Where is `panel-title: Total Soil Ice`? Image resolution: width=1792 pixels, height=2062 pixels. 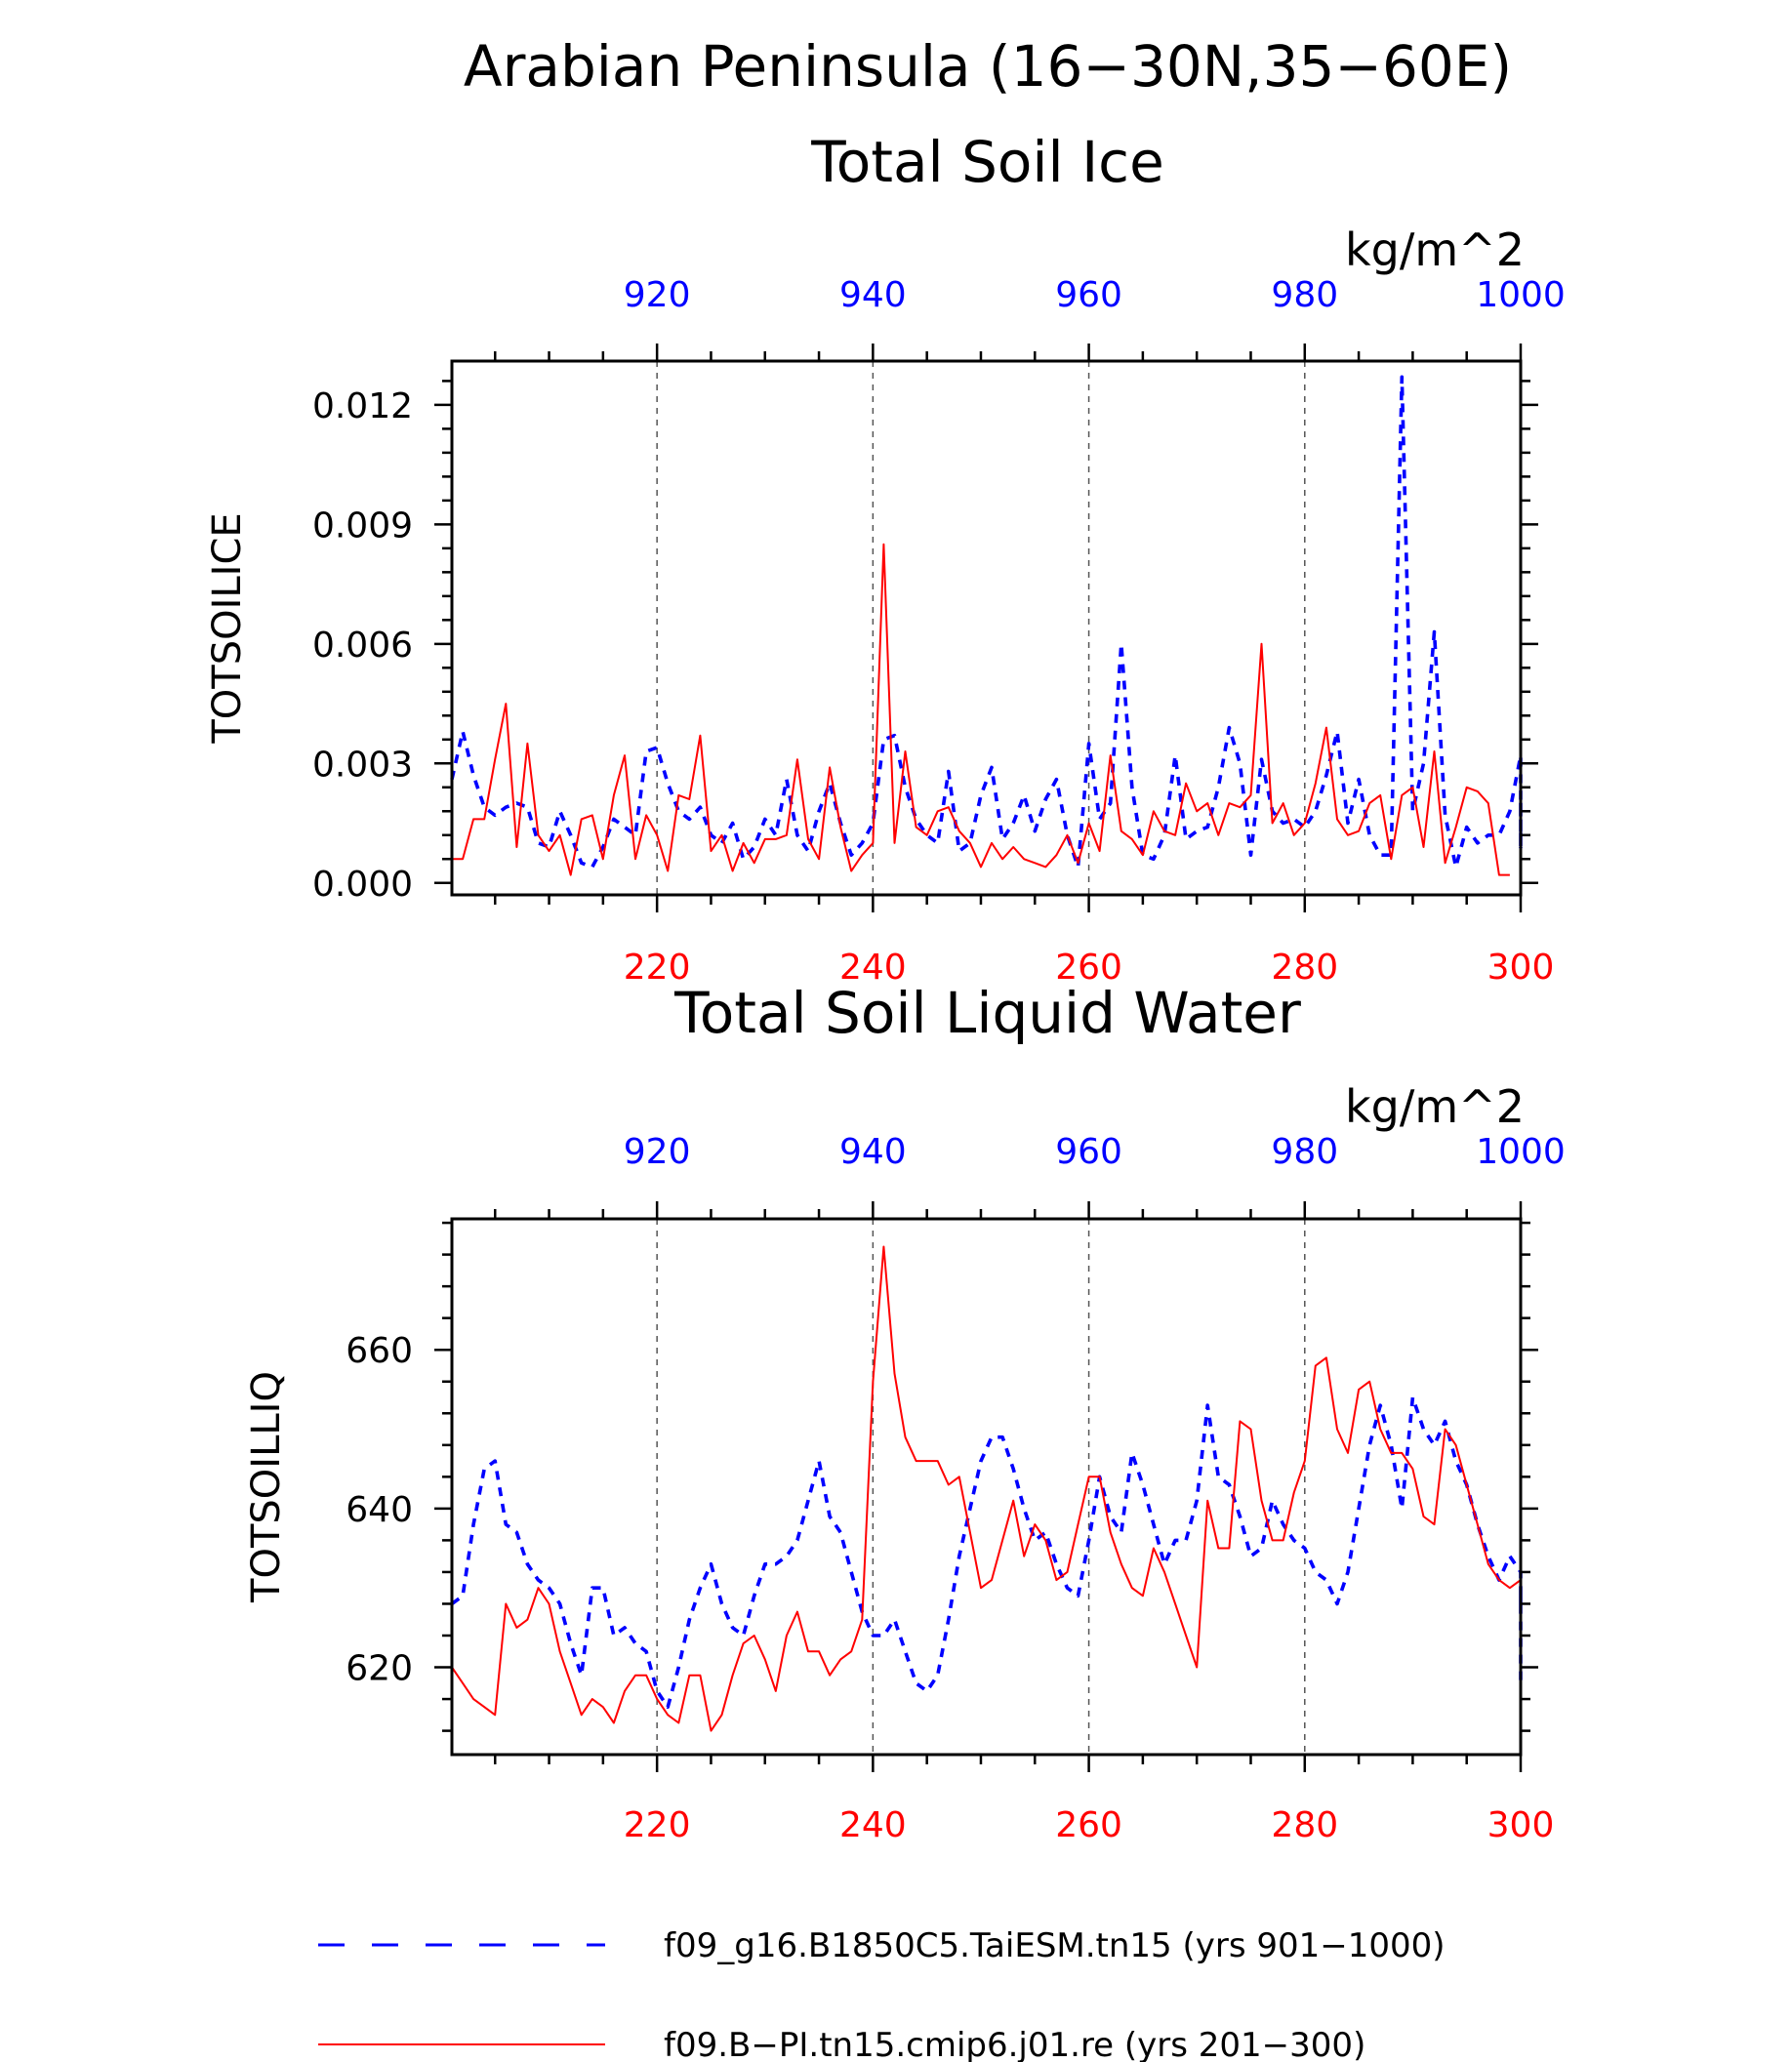 panel-title: Total Soil Ice is located at coordinates (987, 162).